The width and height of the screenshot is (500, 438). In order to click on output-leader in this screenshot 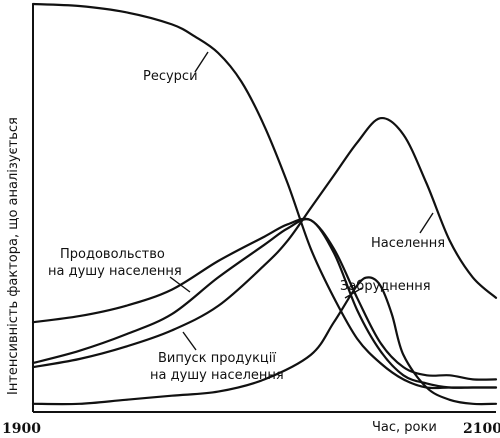, I will do `click(189, 341)`.